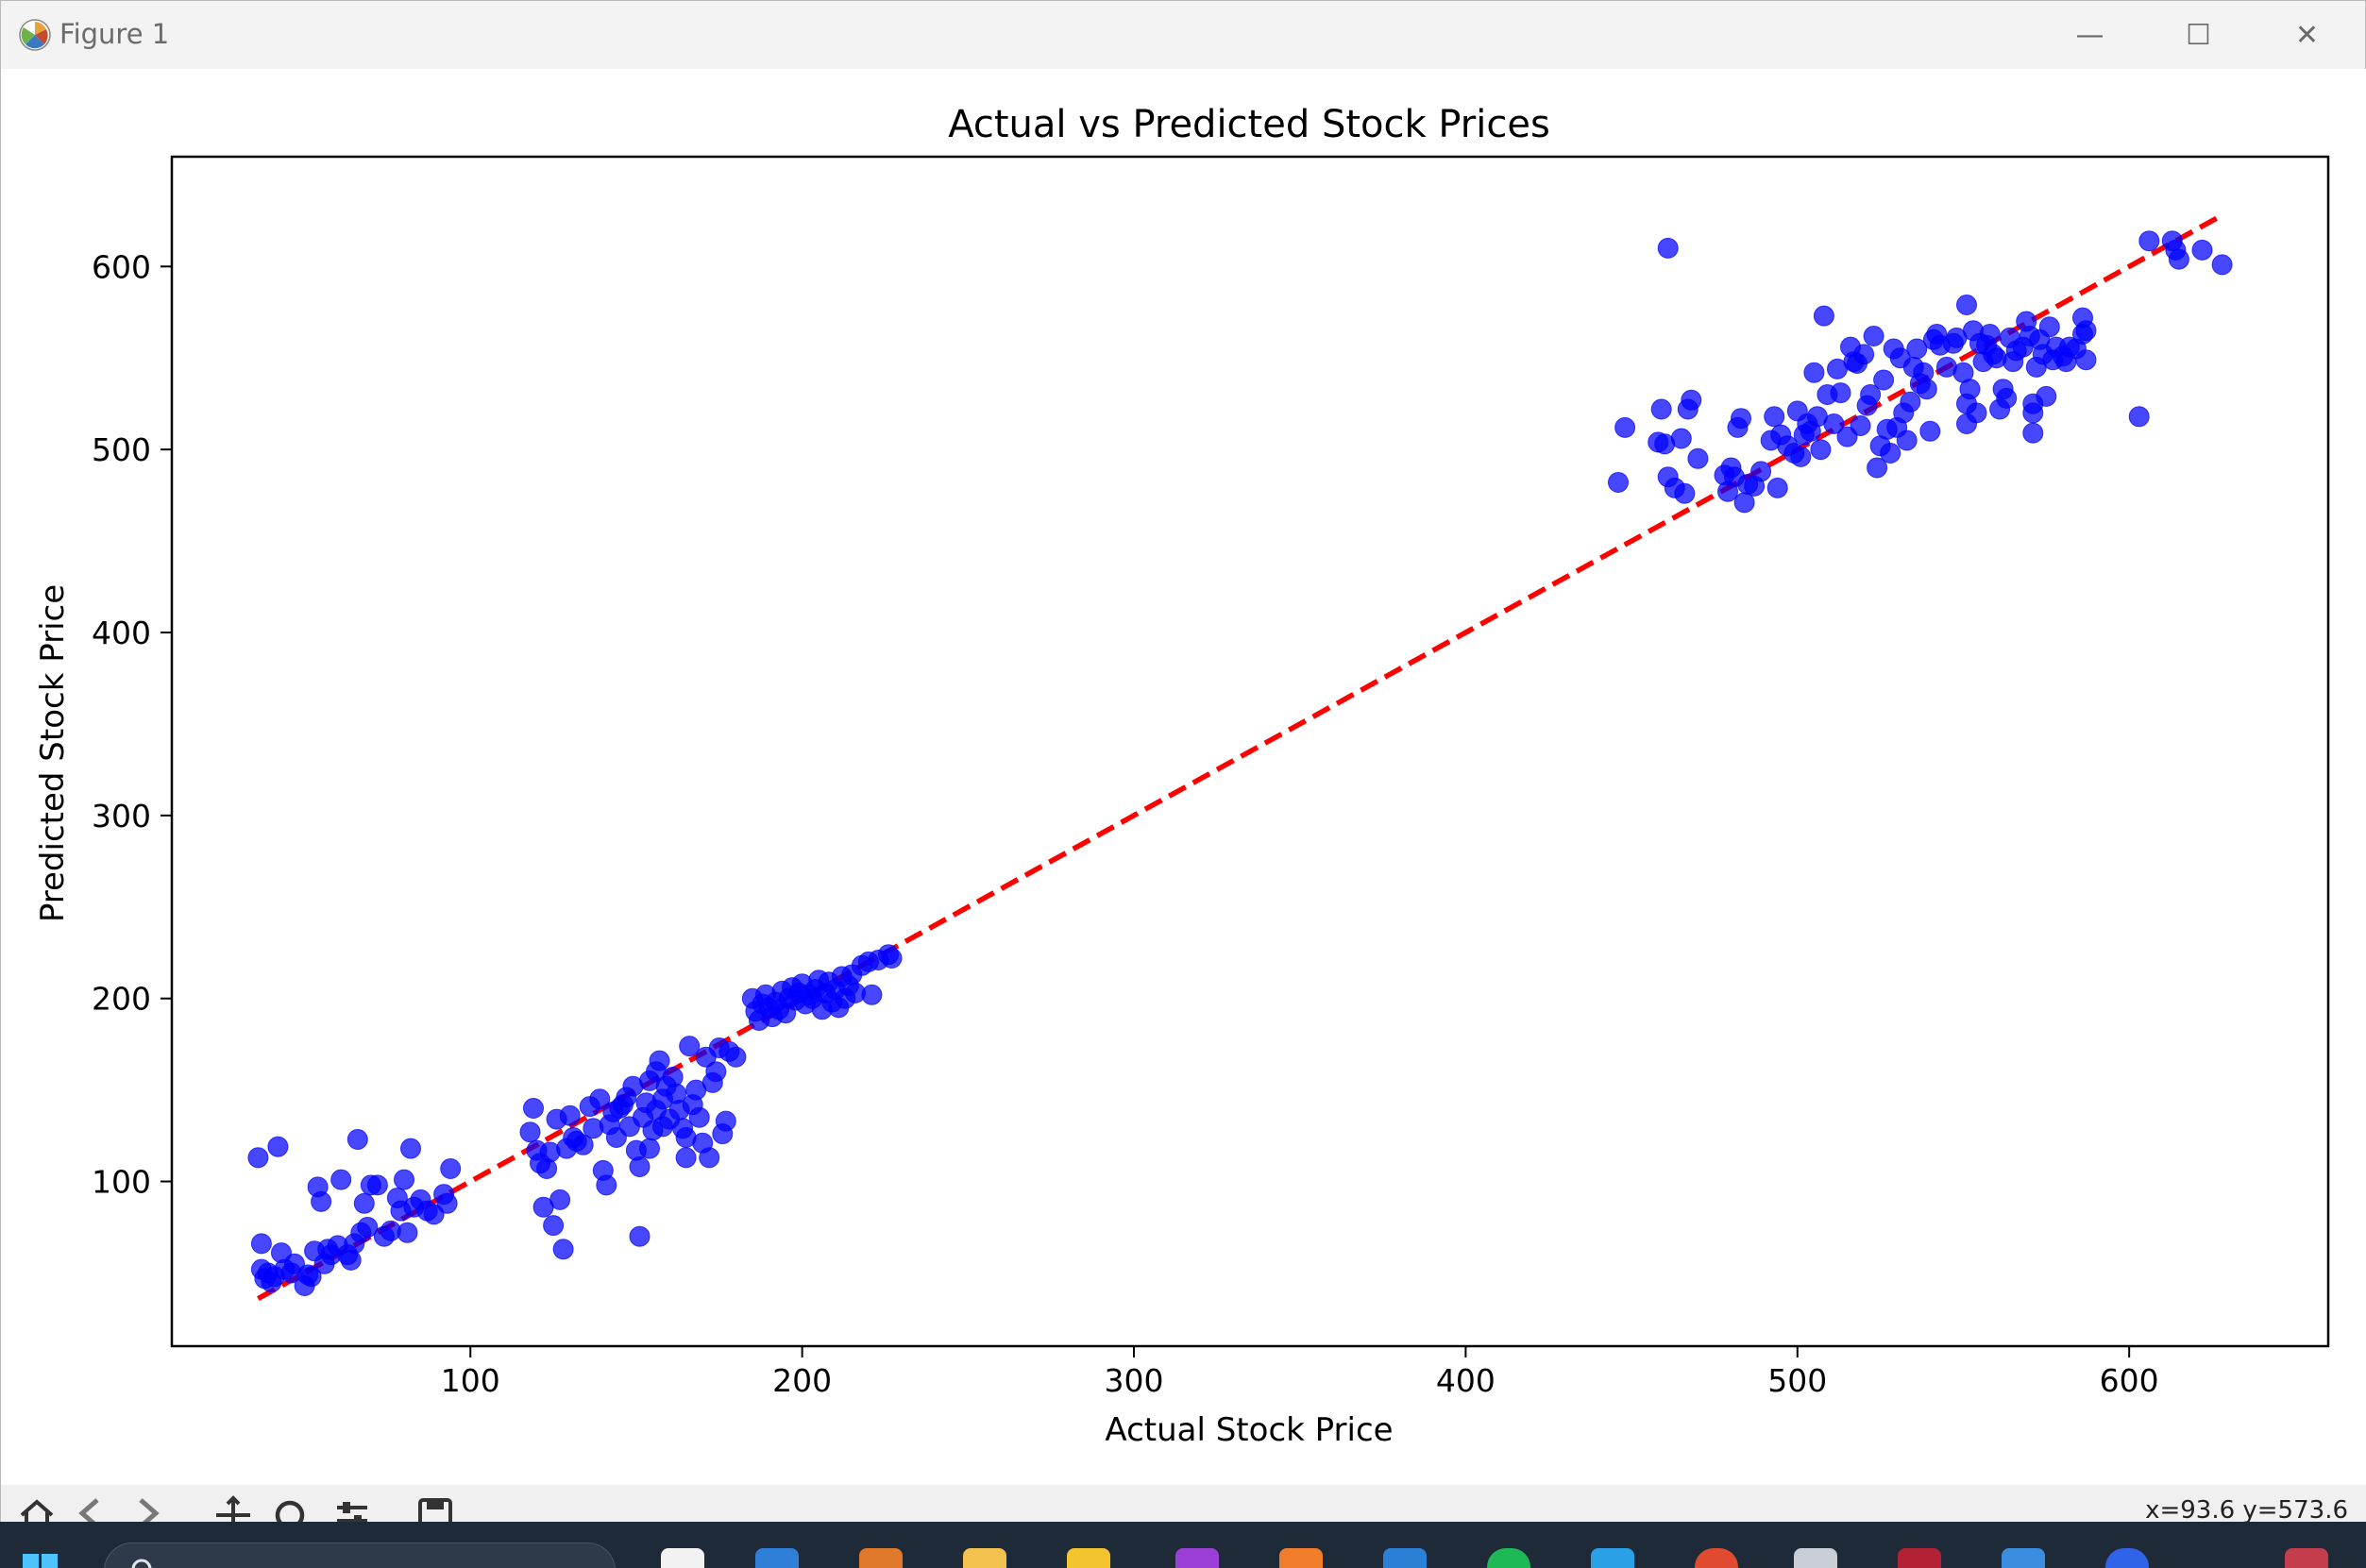 This screenshot has height=1568, width=2366. Describe the element at coordinates (360, 1555) in the screenshot. I see `taskbar-search-box` at that location.